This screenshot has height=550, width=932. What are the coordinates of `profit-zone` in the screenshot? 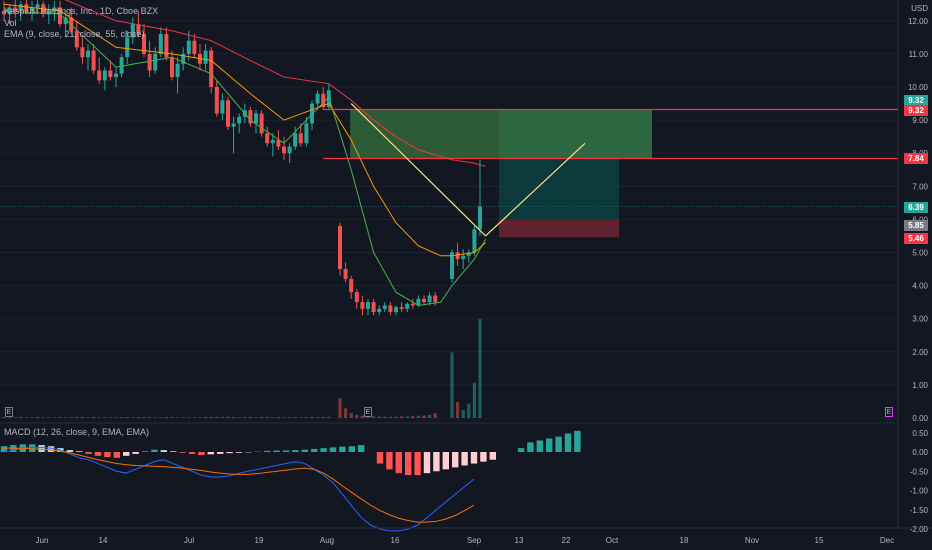 It's located at (559, 189).